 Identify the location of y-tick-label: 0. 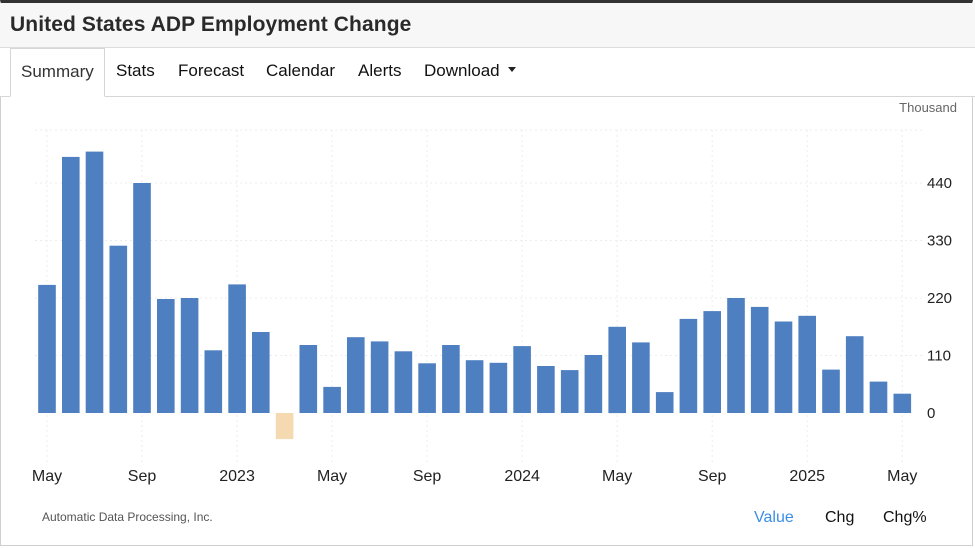
(931, 413).